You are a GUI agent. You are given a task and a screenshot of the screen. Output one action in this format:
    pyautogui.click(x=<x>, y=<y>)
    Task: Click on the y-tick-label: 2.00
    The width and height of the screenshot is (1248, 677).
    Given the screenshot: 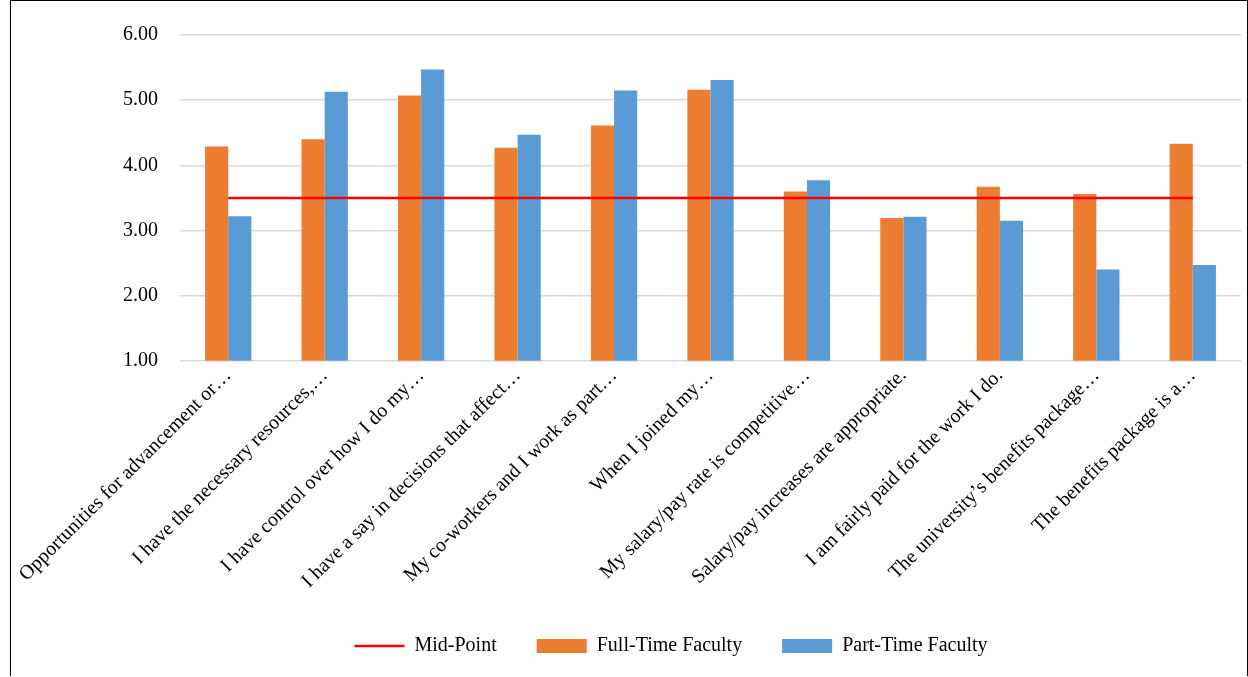 What is the action you would take?
    pyautogui.click(x=140, y=293)
    